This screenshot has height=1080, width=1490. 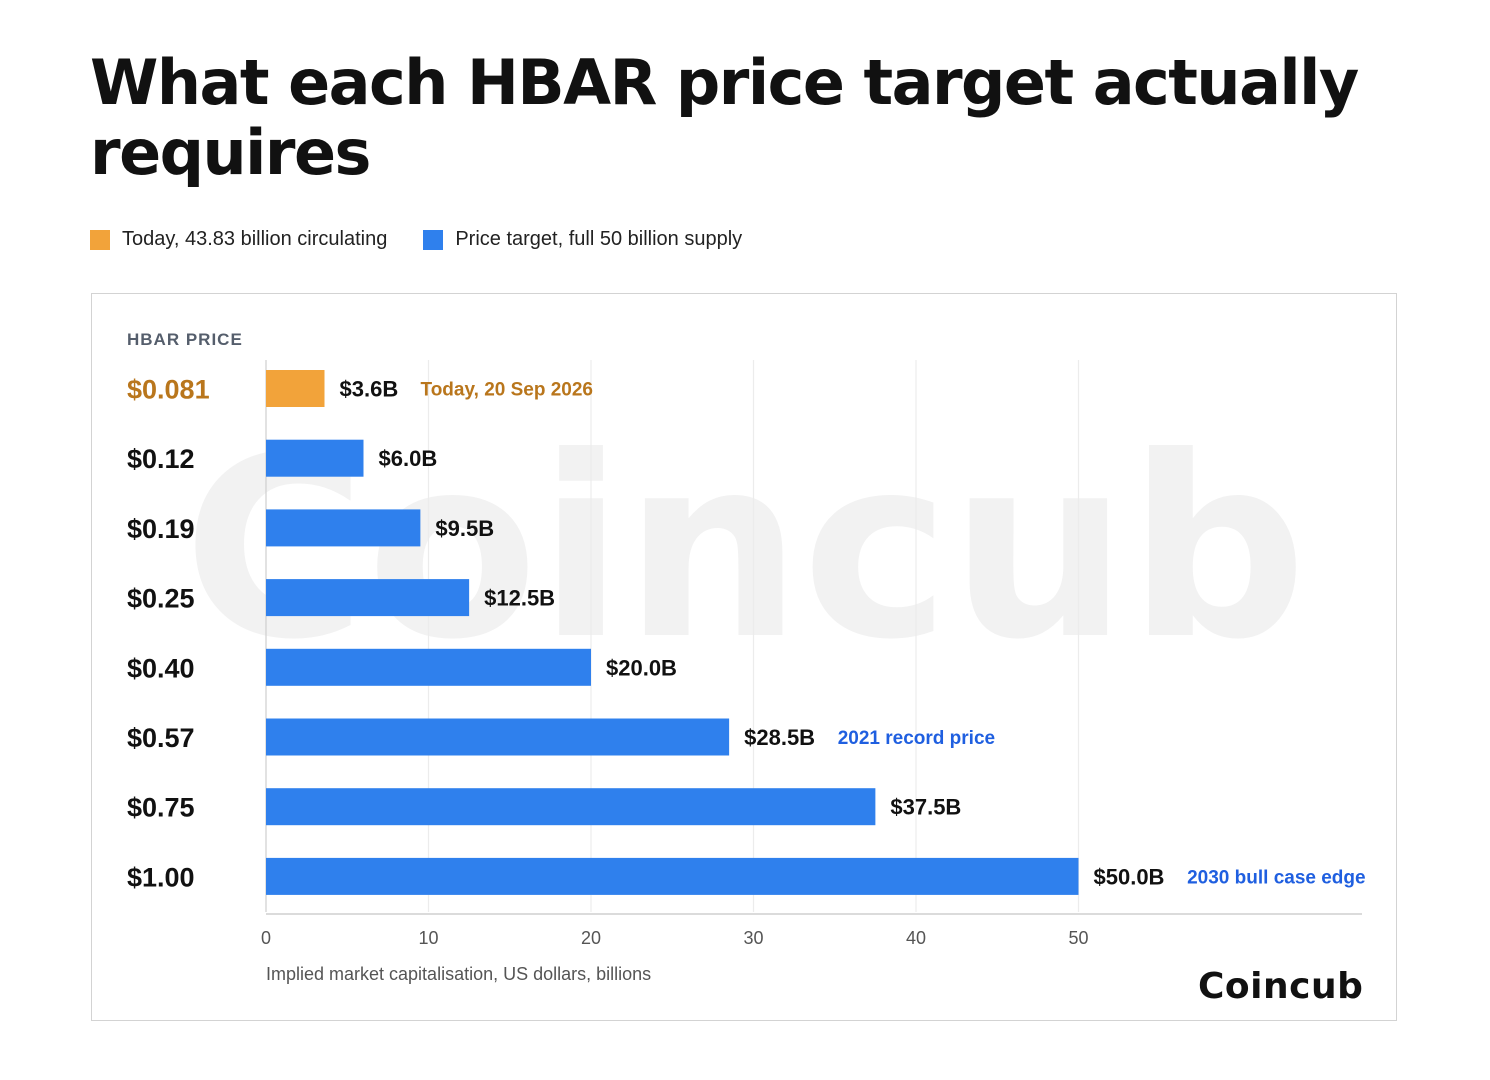 What do you see at coordinates (161, 738) in the screenshot?
I see `category-label: $0.57` at bounding box center [161, 738].